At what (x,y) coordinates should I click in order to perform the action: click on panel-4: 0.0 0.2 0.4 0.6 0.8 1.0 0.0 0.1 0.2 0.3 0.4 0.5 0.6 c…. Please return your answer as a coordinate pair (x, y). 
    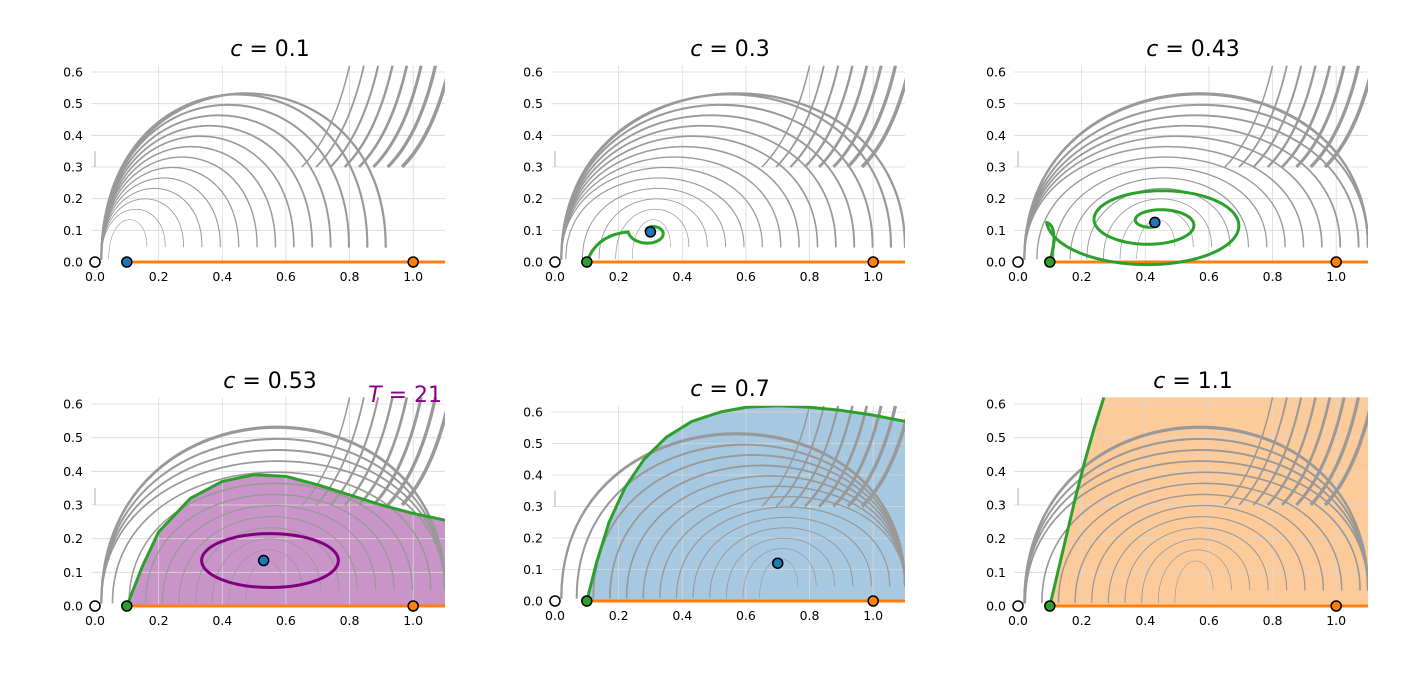
    Looking at the image, I should click on (254, 498).